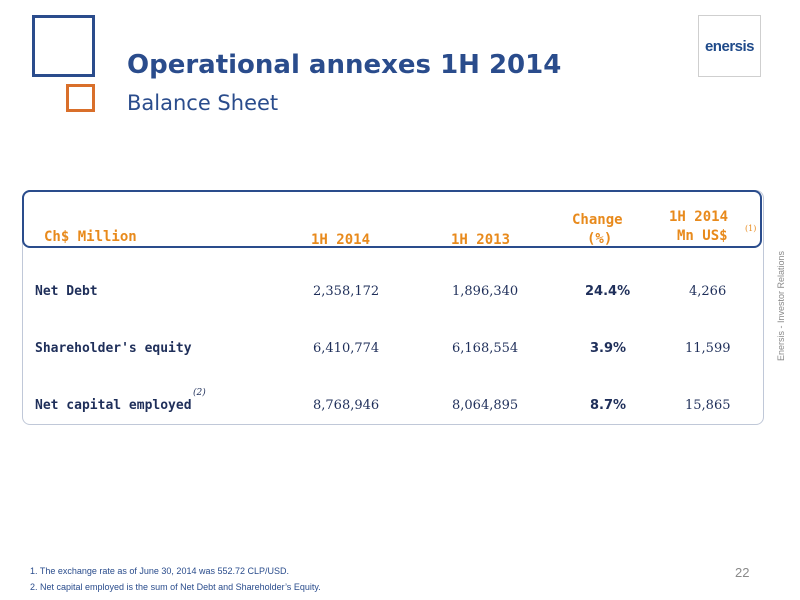  I want to click on row-net-debt-1h2014: 2,358,172, so click(346, 291).